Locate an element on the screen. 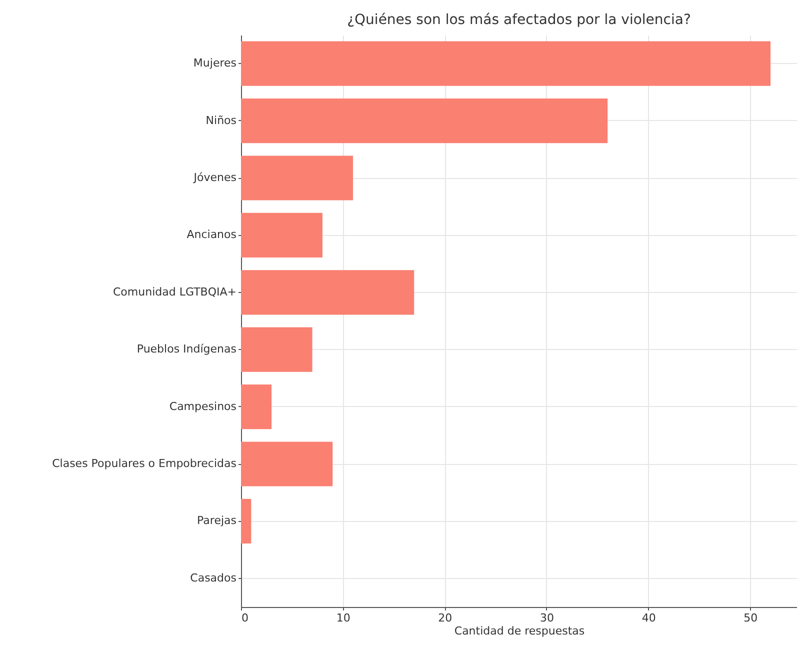 The image size is (798, 645). y-tick-label: Mujeres is located at coordinates (215, 63).